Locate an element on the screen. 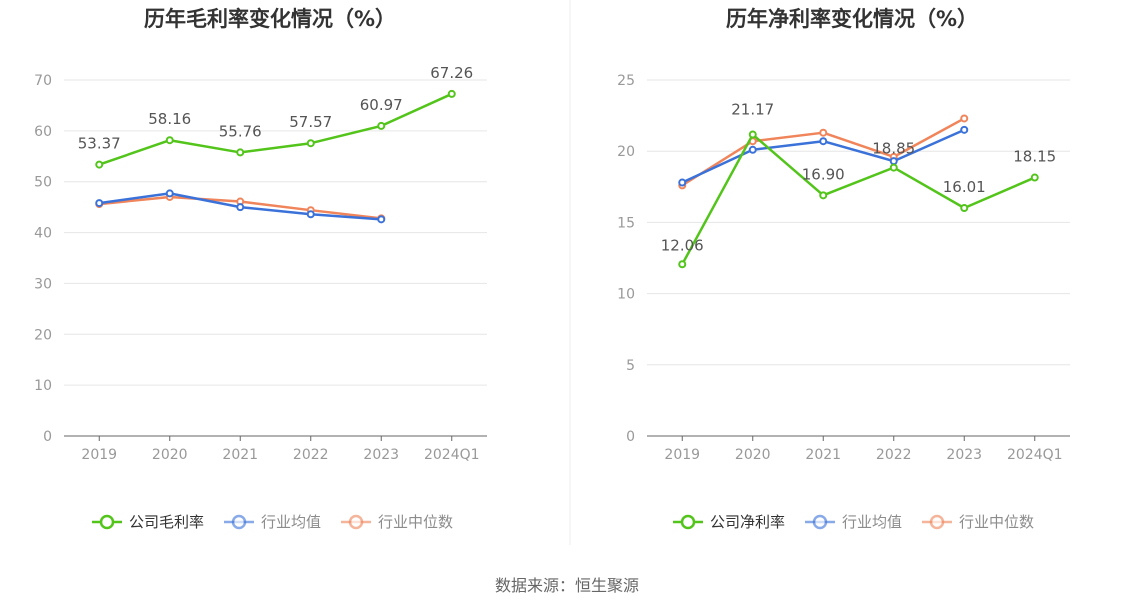  y-tick-label: 50 is located at coordinates (43, 183).